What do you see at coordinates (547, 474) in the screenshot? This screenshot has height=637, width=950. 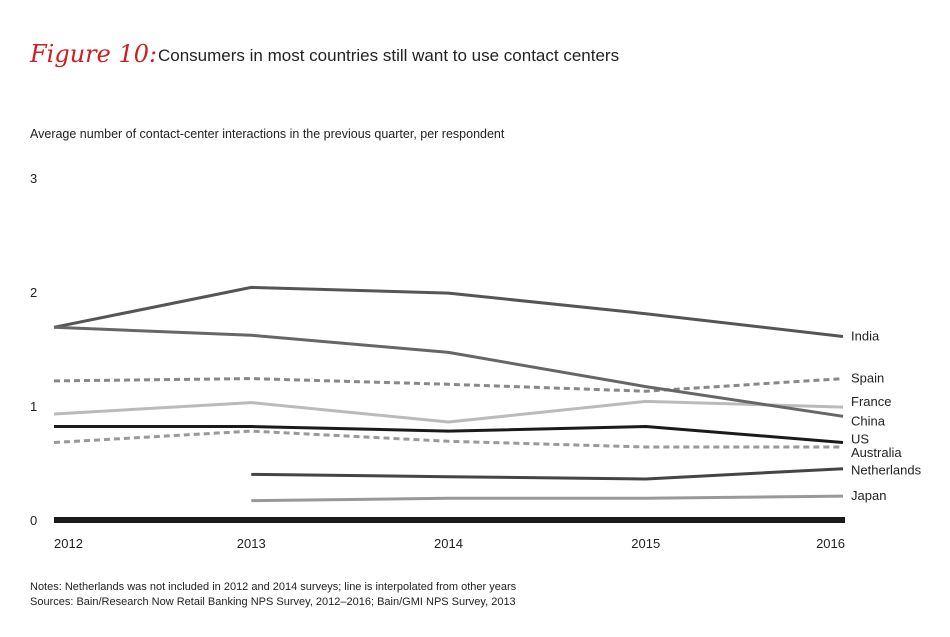 I see `series-line-netherlands` at bounding box center [547, 474].